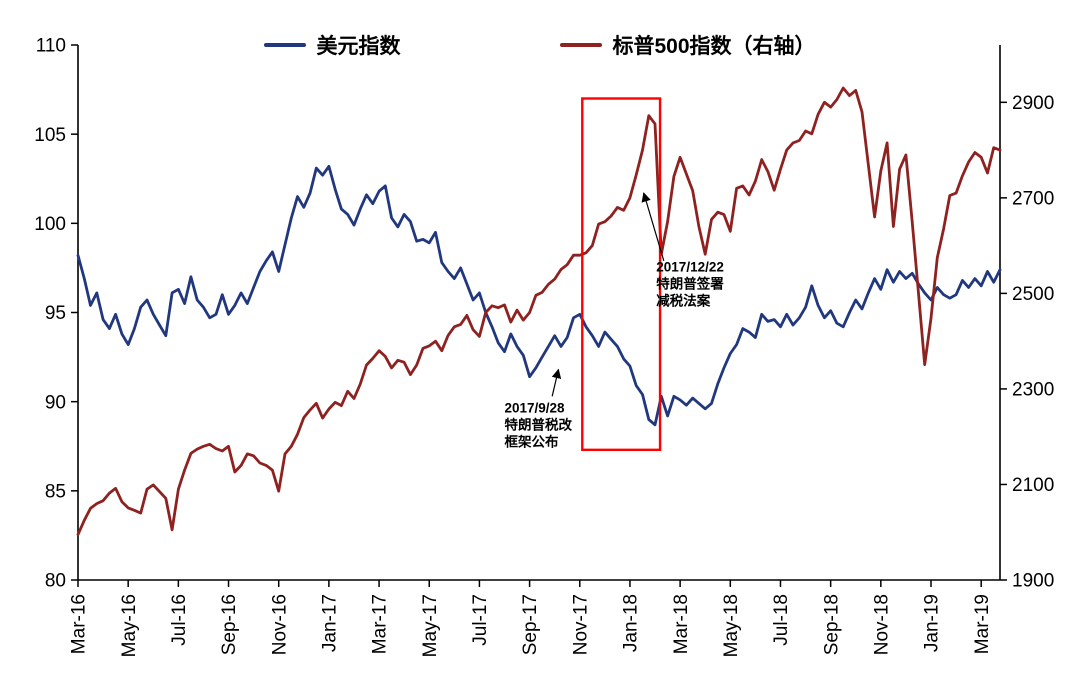 This screenshot has width=1080, height=680. I want to click on legend-line-swatch-dollar-index, so click(285, 45).